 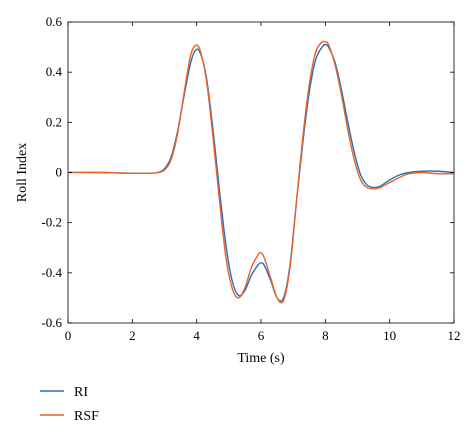 What do you see at coordinates (51, 222) in the screenshot?
I see `y-tick-label: -0.2` at bounding box center [51, 222].